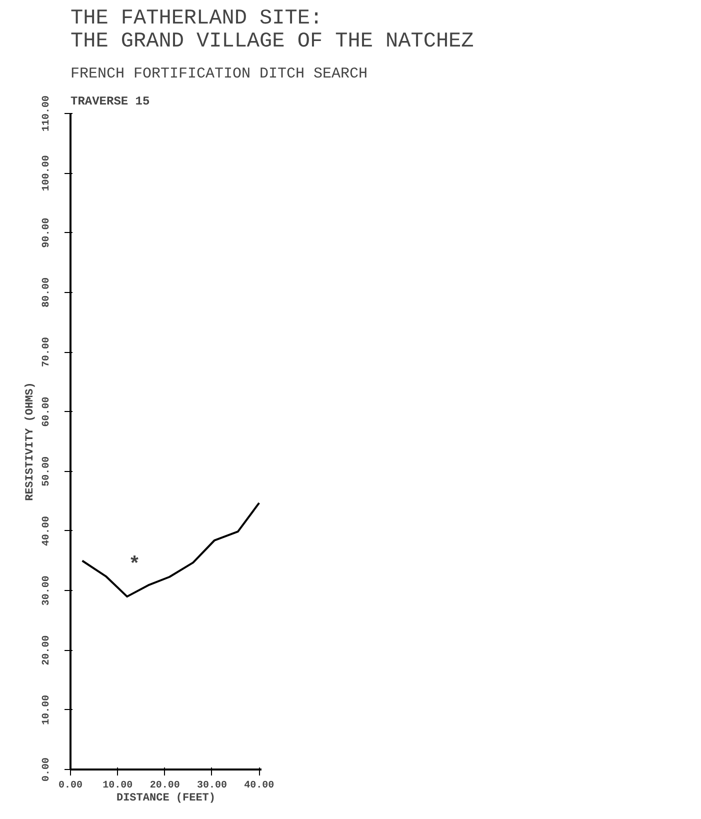 The width and height of the screenshot is (701, 819). I want to click on x-tick-label: 20.00, so click(165, 786).